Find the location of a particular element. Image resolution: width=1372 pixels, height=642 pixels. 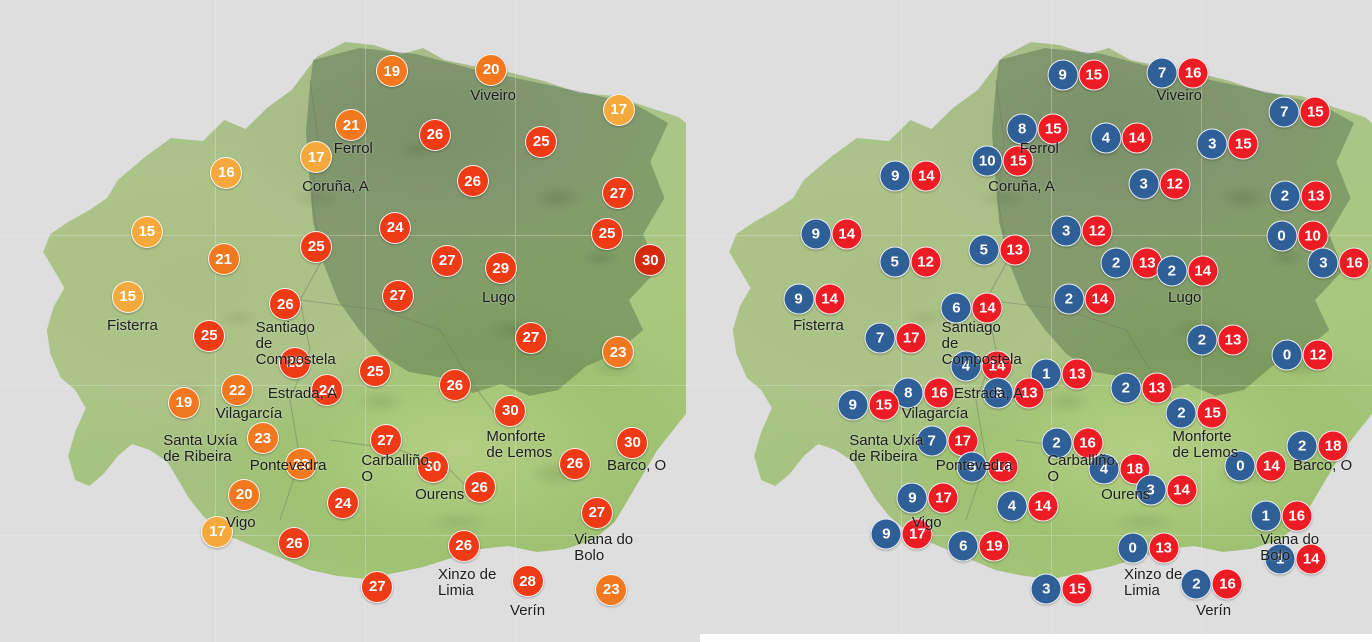

temperature-marker: 28 is located at coordinates (527, 581).